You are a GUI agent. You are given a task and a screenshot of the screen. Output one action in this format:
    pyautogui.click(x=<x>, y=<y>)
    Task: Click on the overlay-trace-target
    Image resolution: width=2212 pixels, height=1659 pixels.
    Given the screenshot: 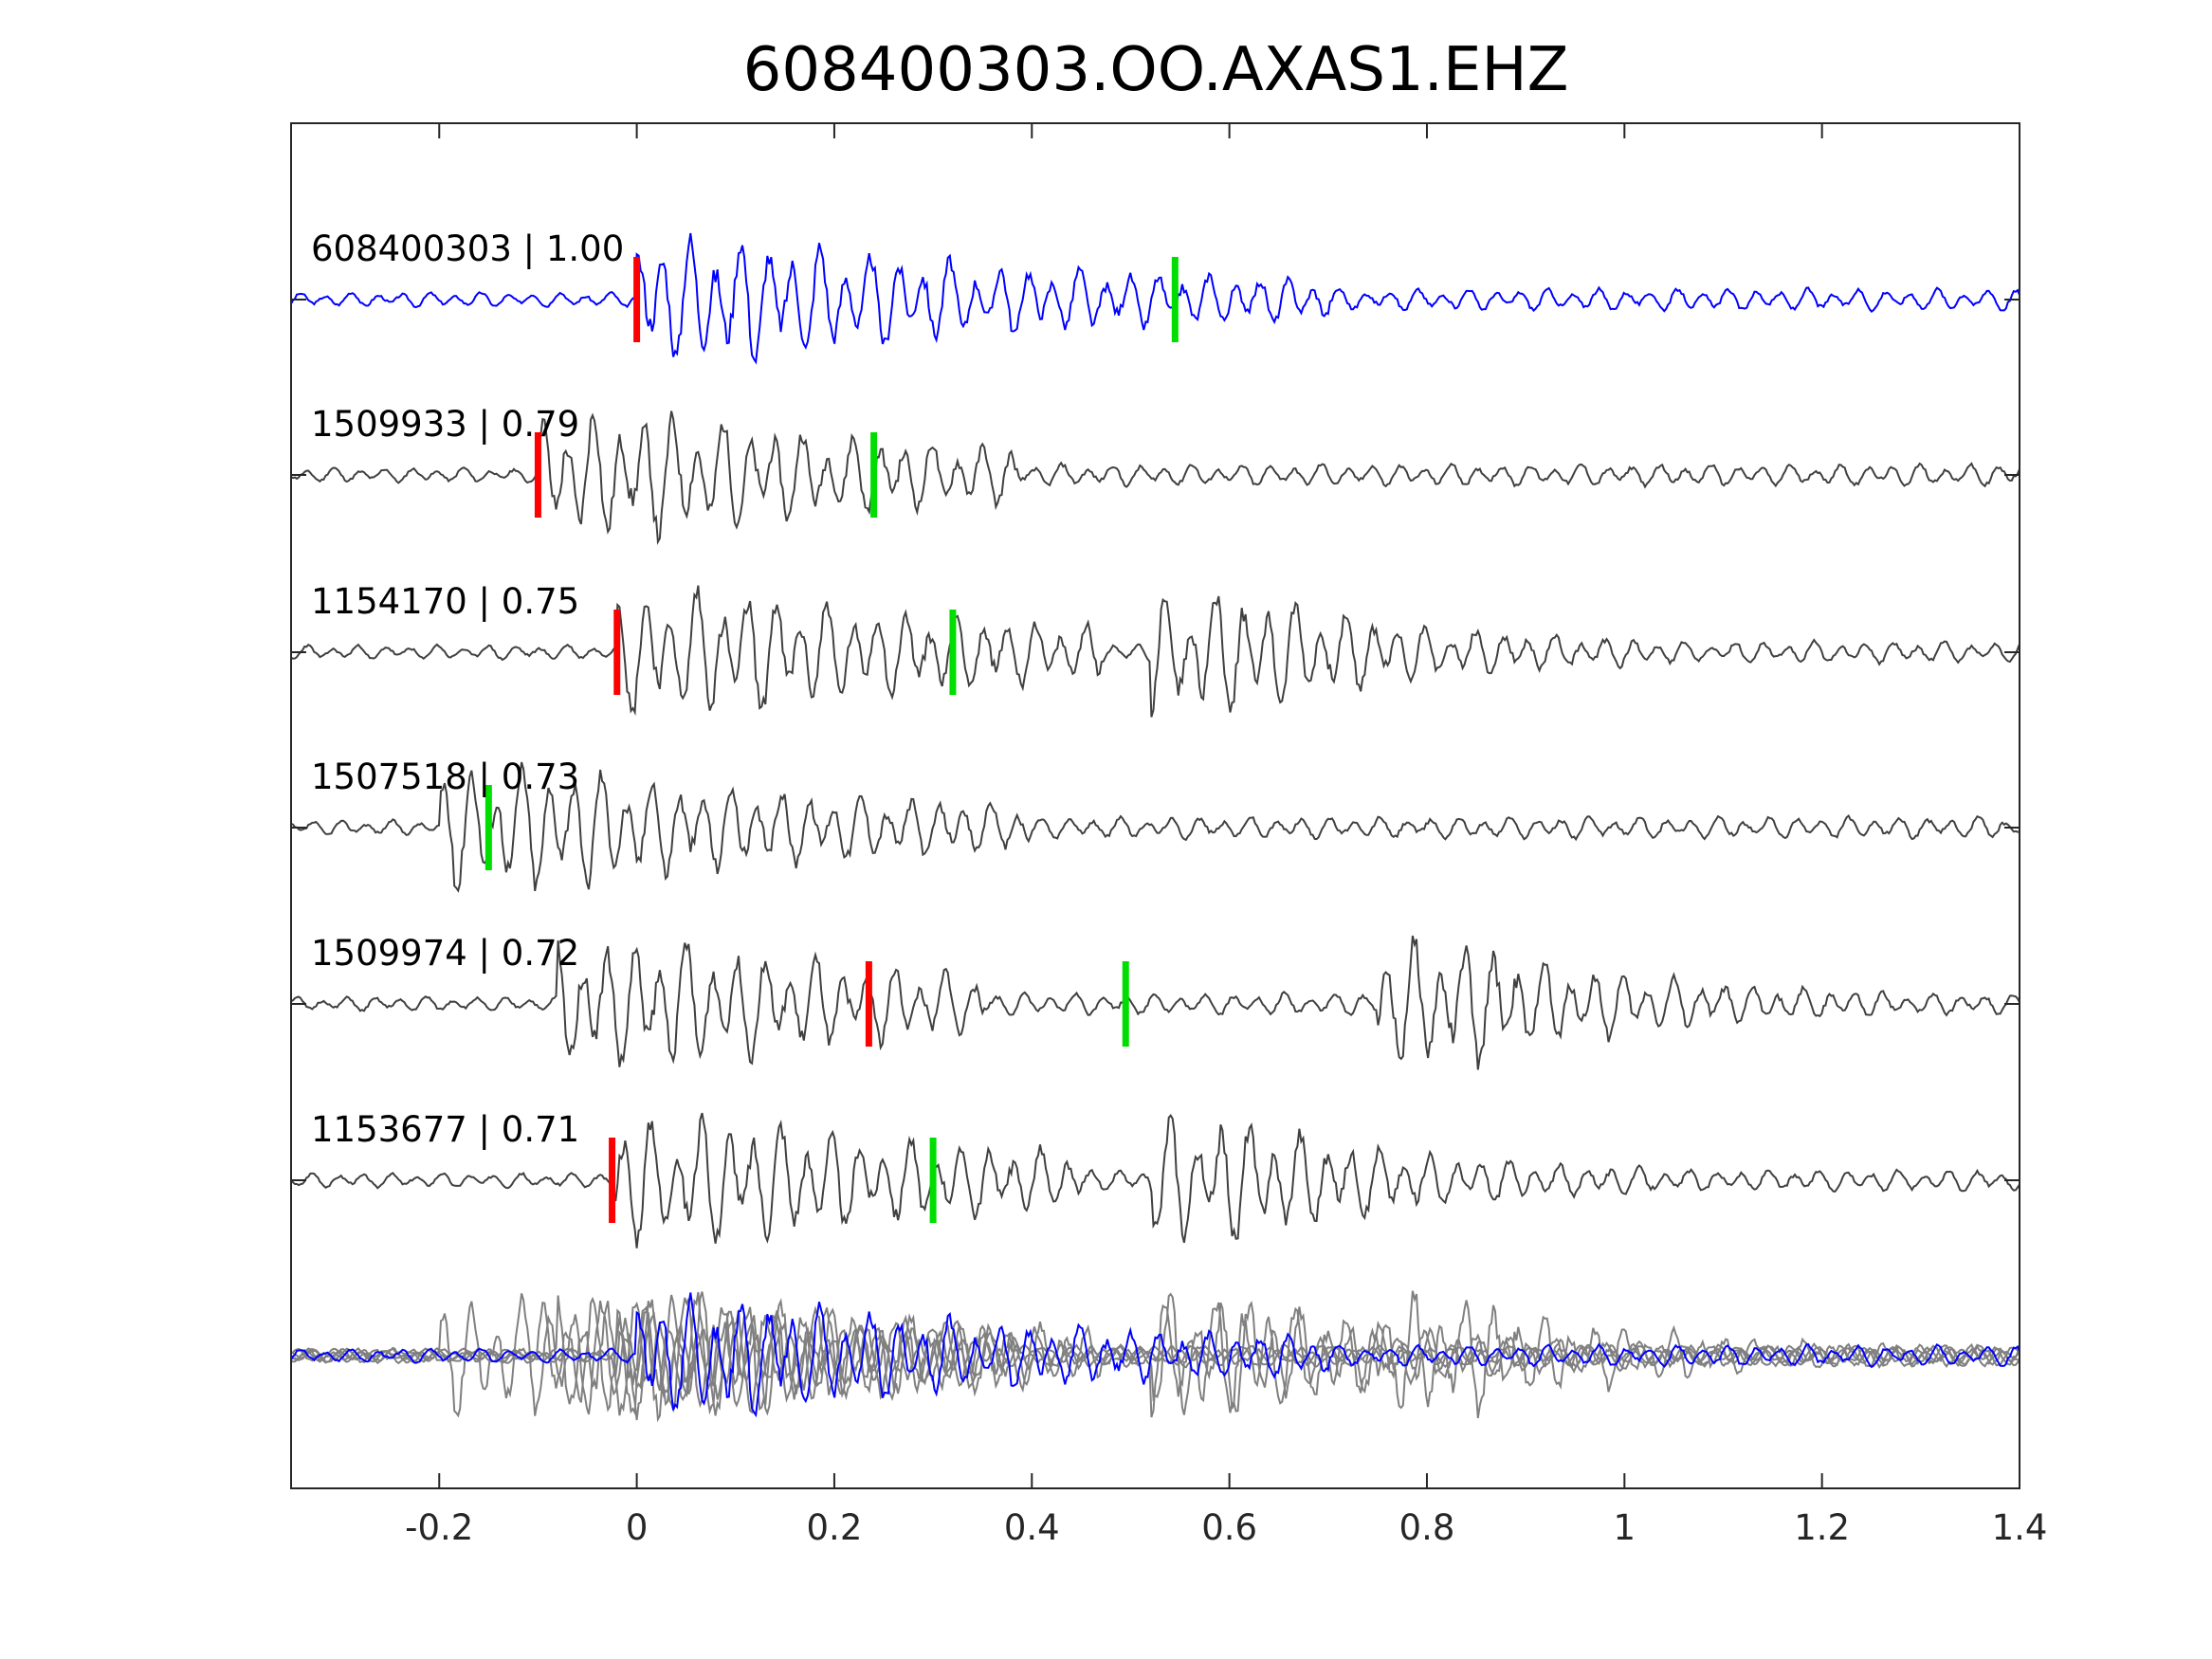 What is the action you would take?
    pyautogui.click(x=1155, y=1355)
    